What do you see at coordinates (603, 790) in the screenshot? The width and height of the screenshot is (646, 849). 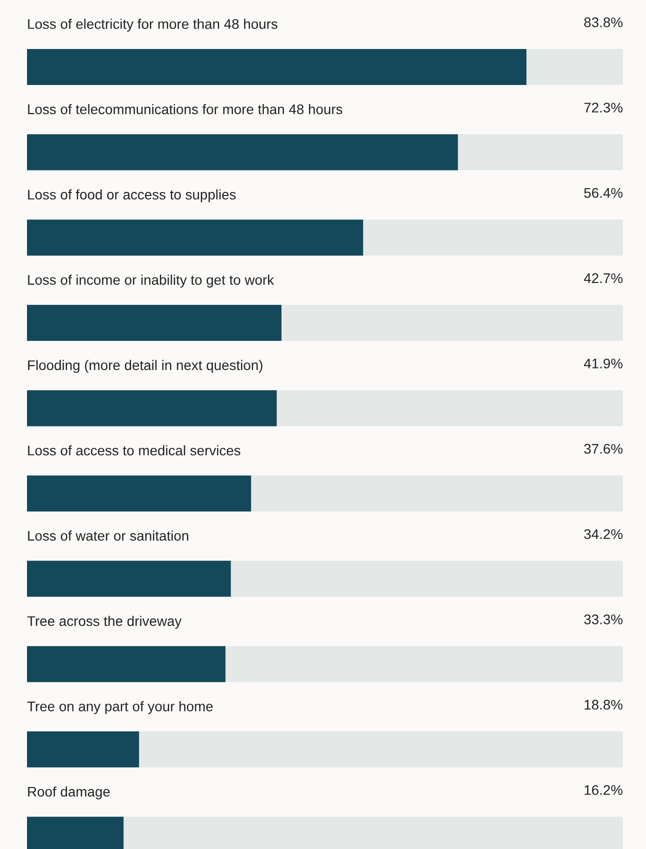 I see `data-label: 16.2%` at bounding box center [603, 790].